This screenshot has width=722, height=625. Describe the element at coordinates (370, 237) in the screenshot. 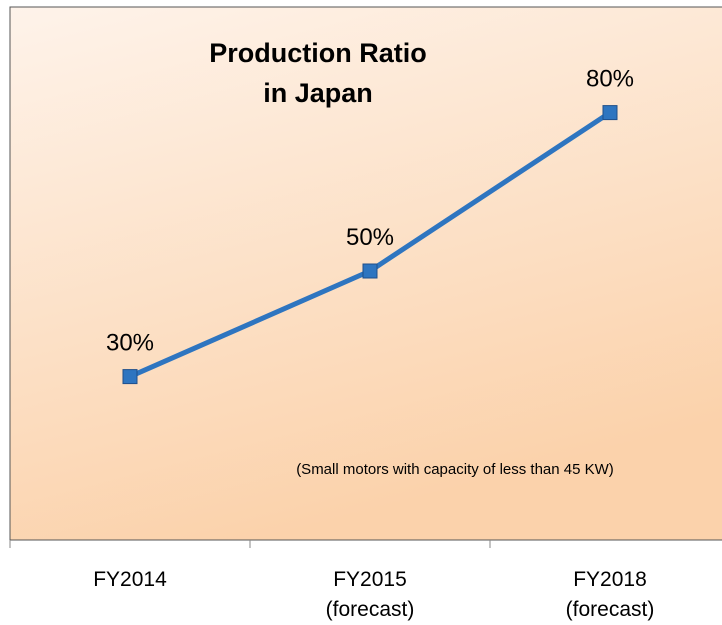

I see `data-label: 50%` at that location.